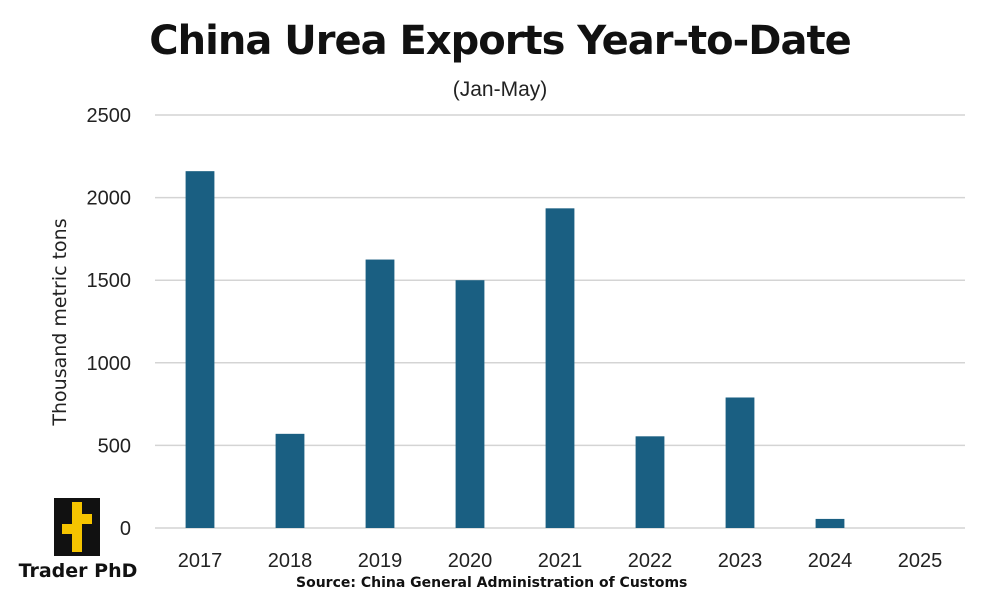 The height and width of the screenshot is (600, 1000). I want to click on bar-2021, so click(560, 368).